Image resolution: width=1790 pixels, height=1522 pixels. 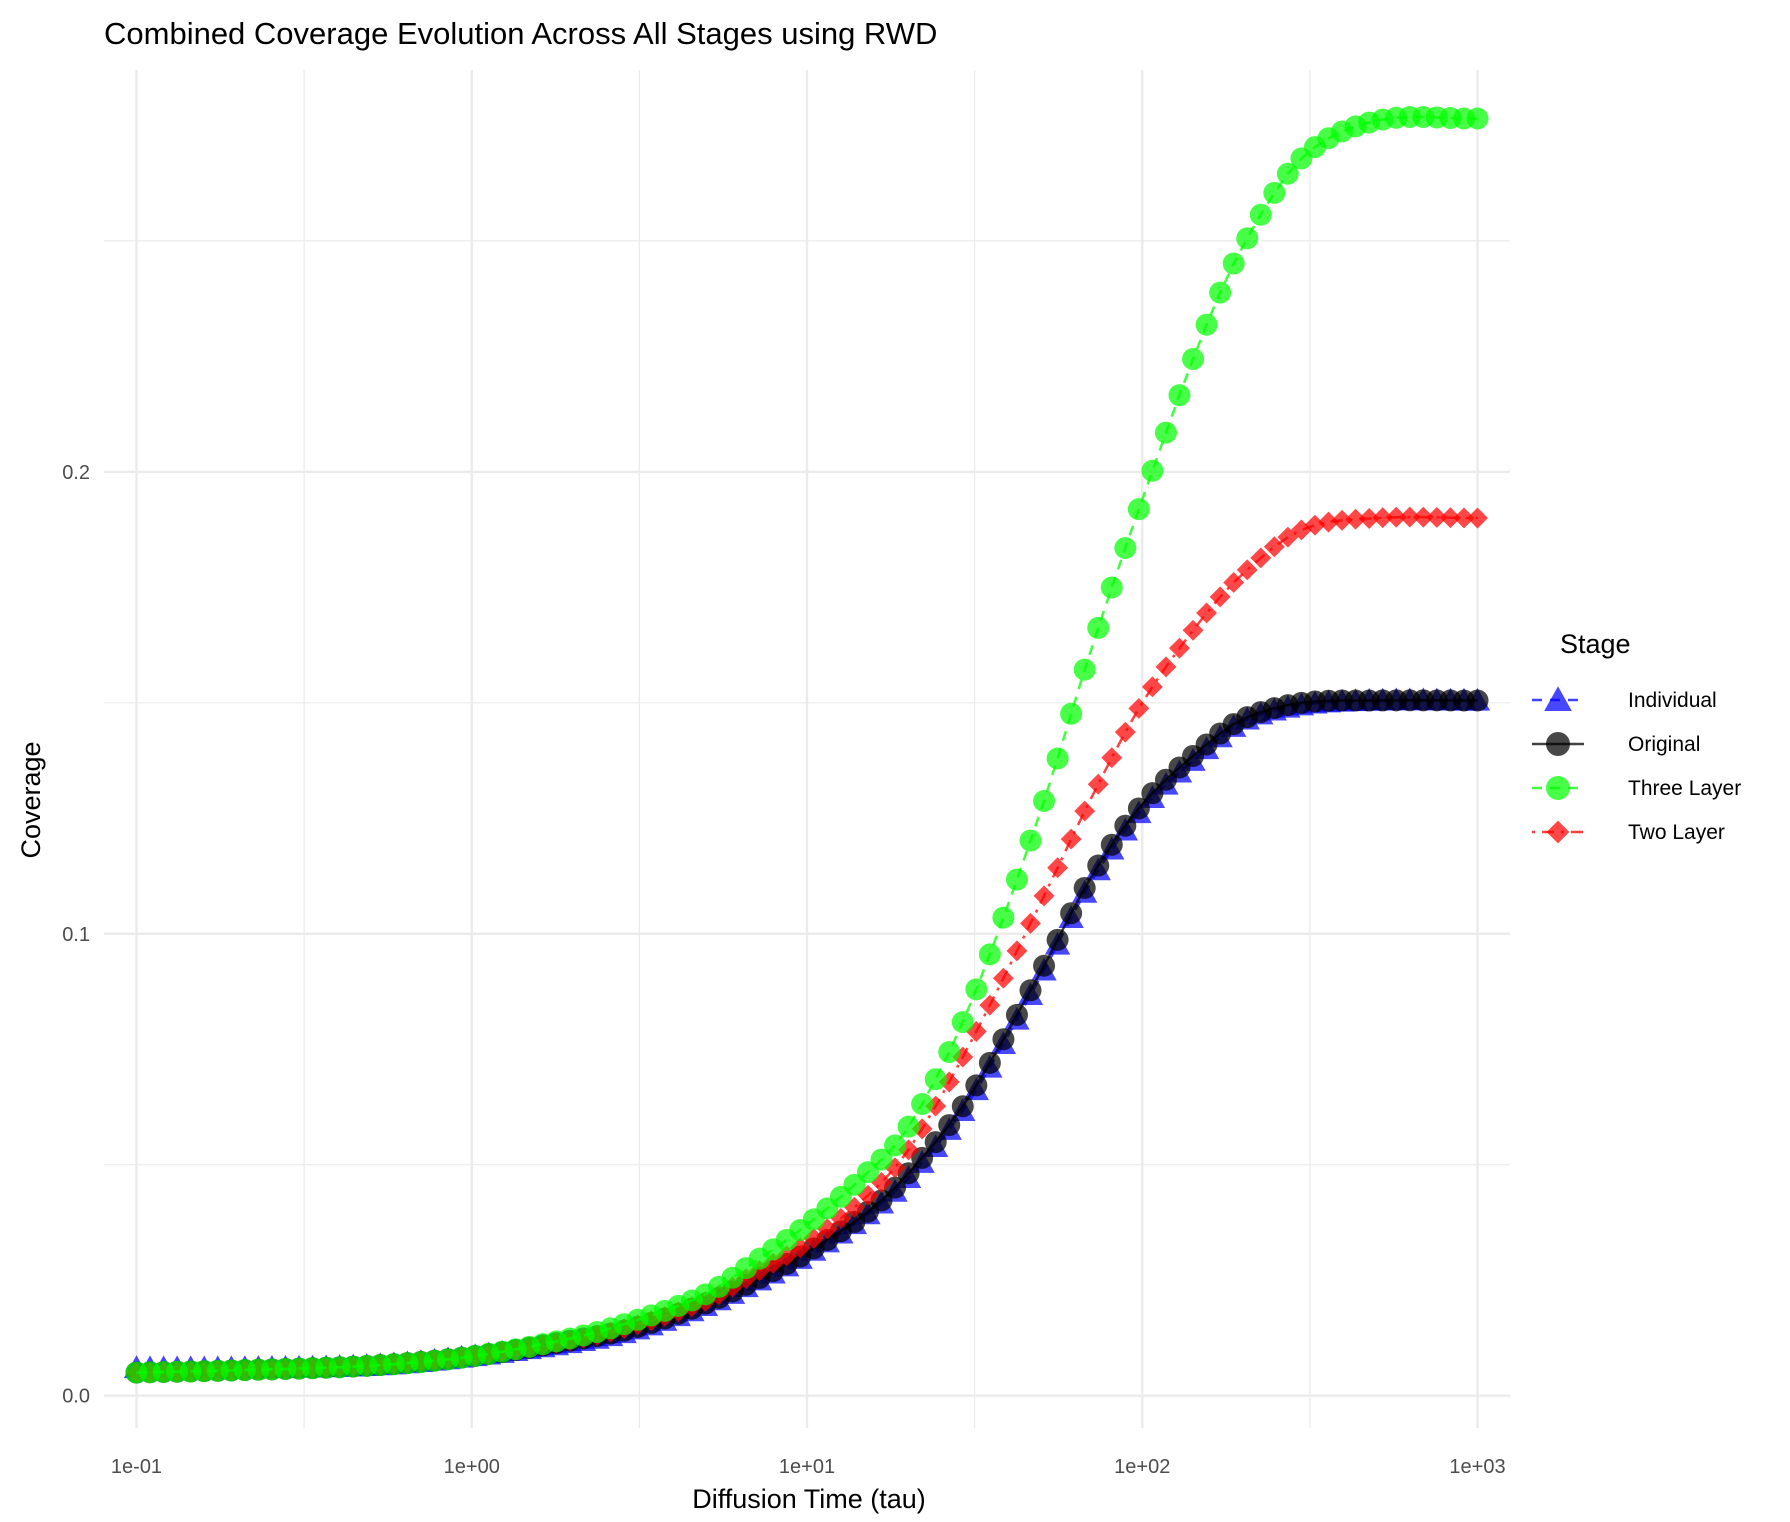 I want to click on x-tick-label: 1e+01, so click(x=807, y=1467).